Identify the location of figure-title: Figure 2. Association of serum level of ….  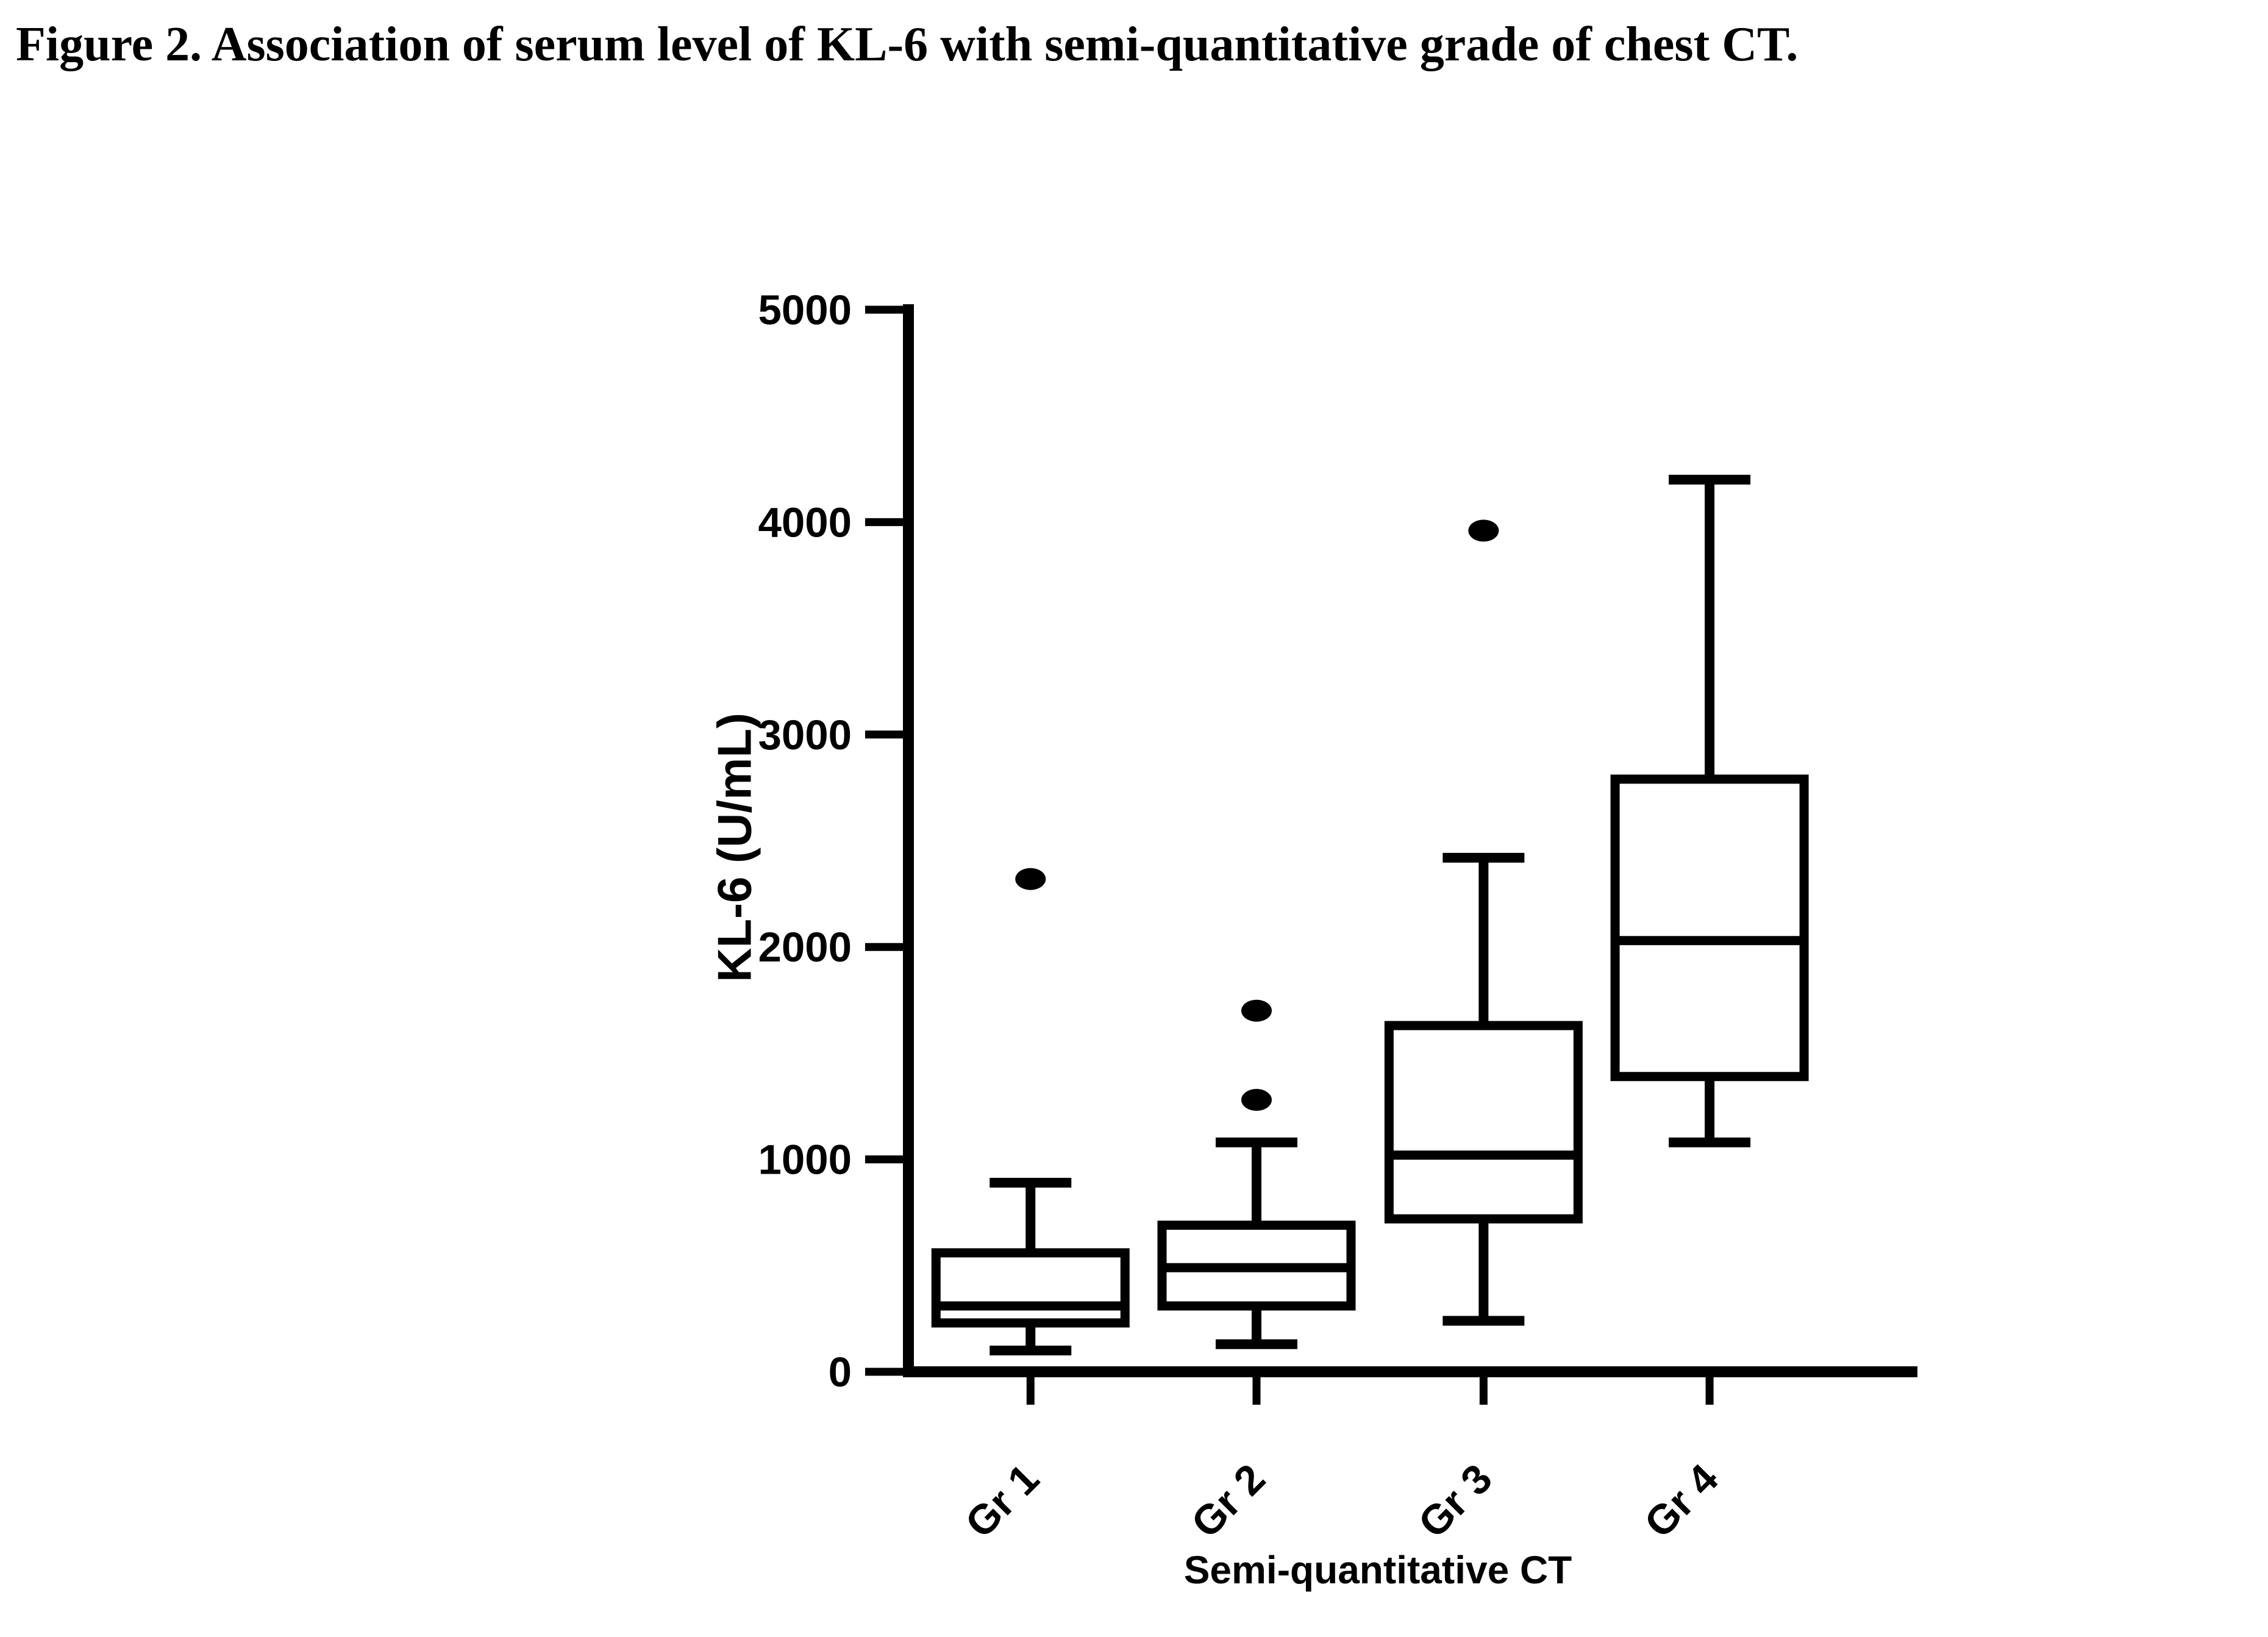
(907, 44).